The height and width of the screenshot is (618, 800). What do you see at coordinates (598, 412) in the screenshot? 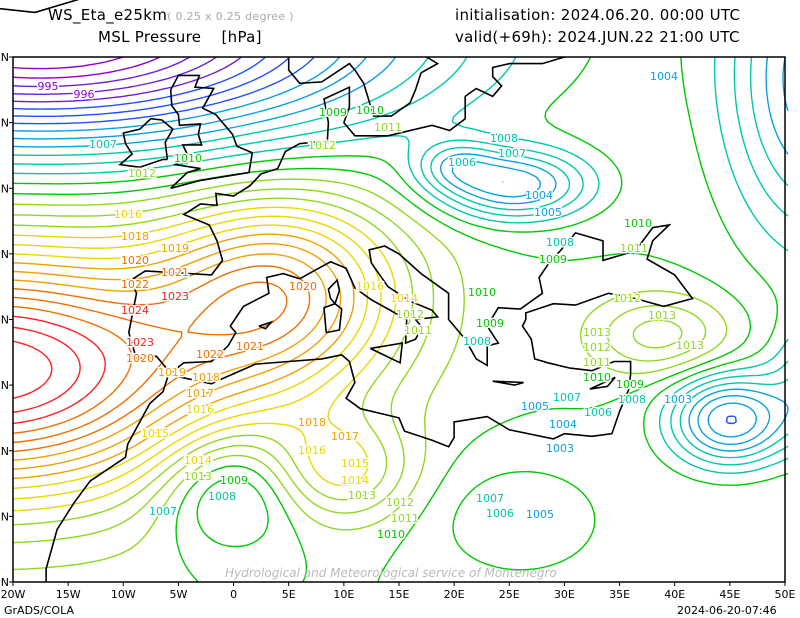
I see `isobar-label: 1006` at bounding box center [598, 412].